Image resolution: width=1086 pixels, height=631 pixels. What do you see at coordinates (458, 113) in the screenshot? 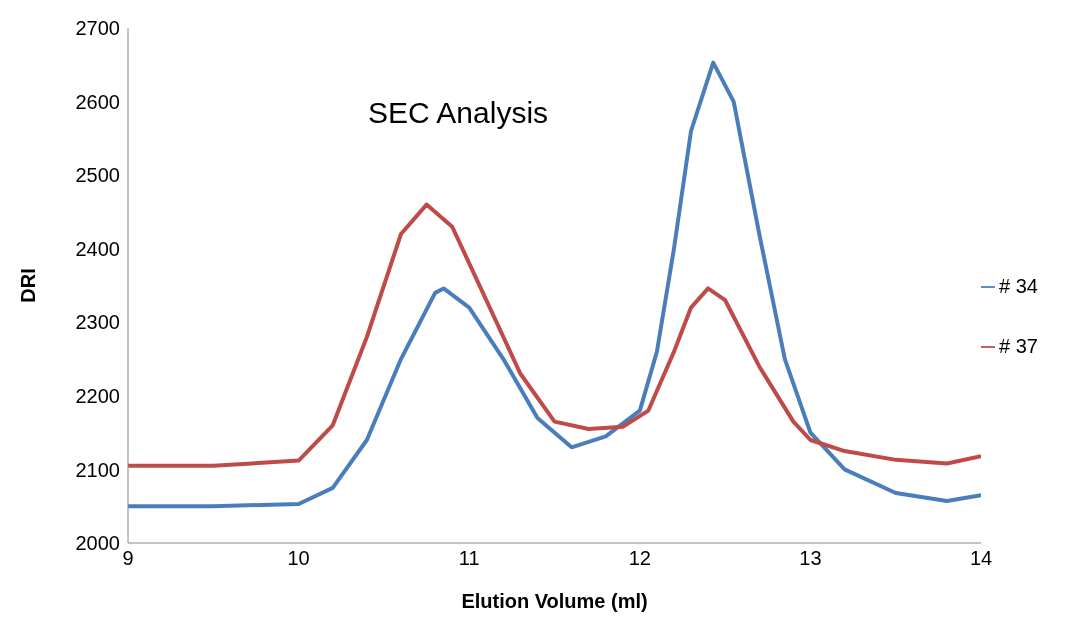
I see `text: SEC Analysis` at bounding box center [458, 113].